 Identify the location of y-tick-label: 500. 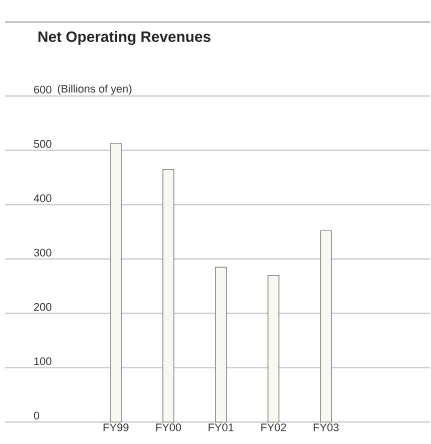
(43, 144).